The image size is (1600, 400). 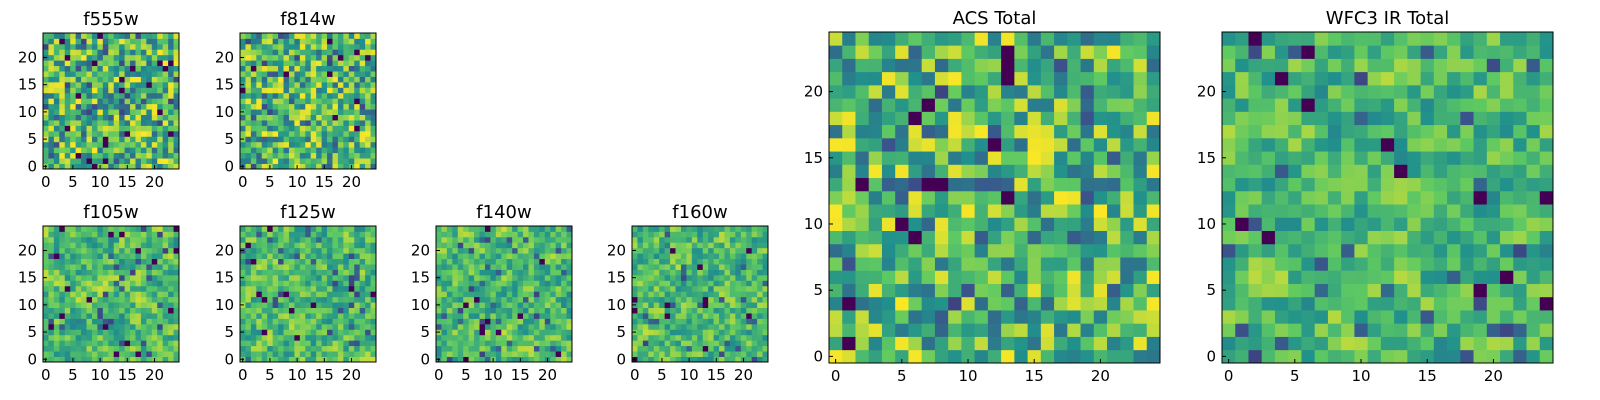 I want to click on x-tick-label: 5, so click(x=902, y=376).